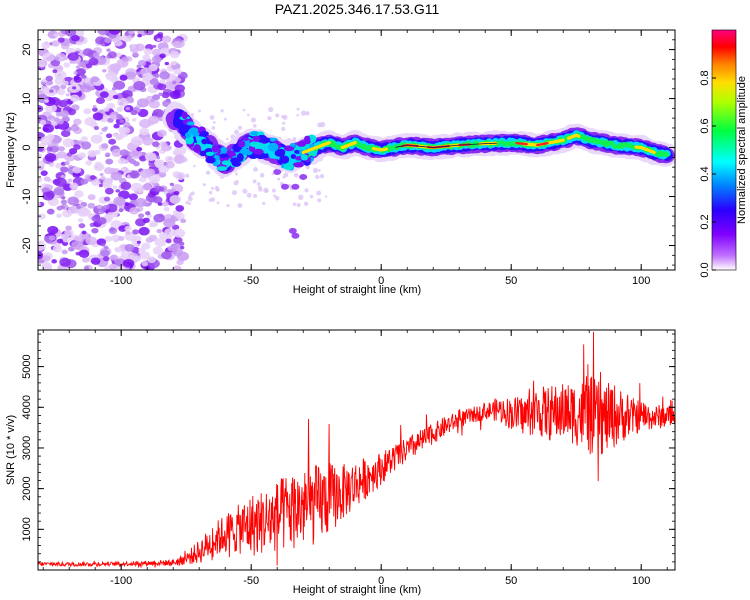  Describe the element at coordinates (511, 281) in the screenshot. I see `x-tick-label: 50` at that location.